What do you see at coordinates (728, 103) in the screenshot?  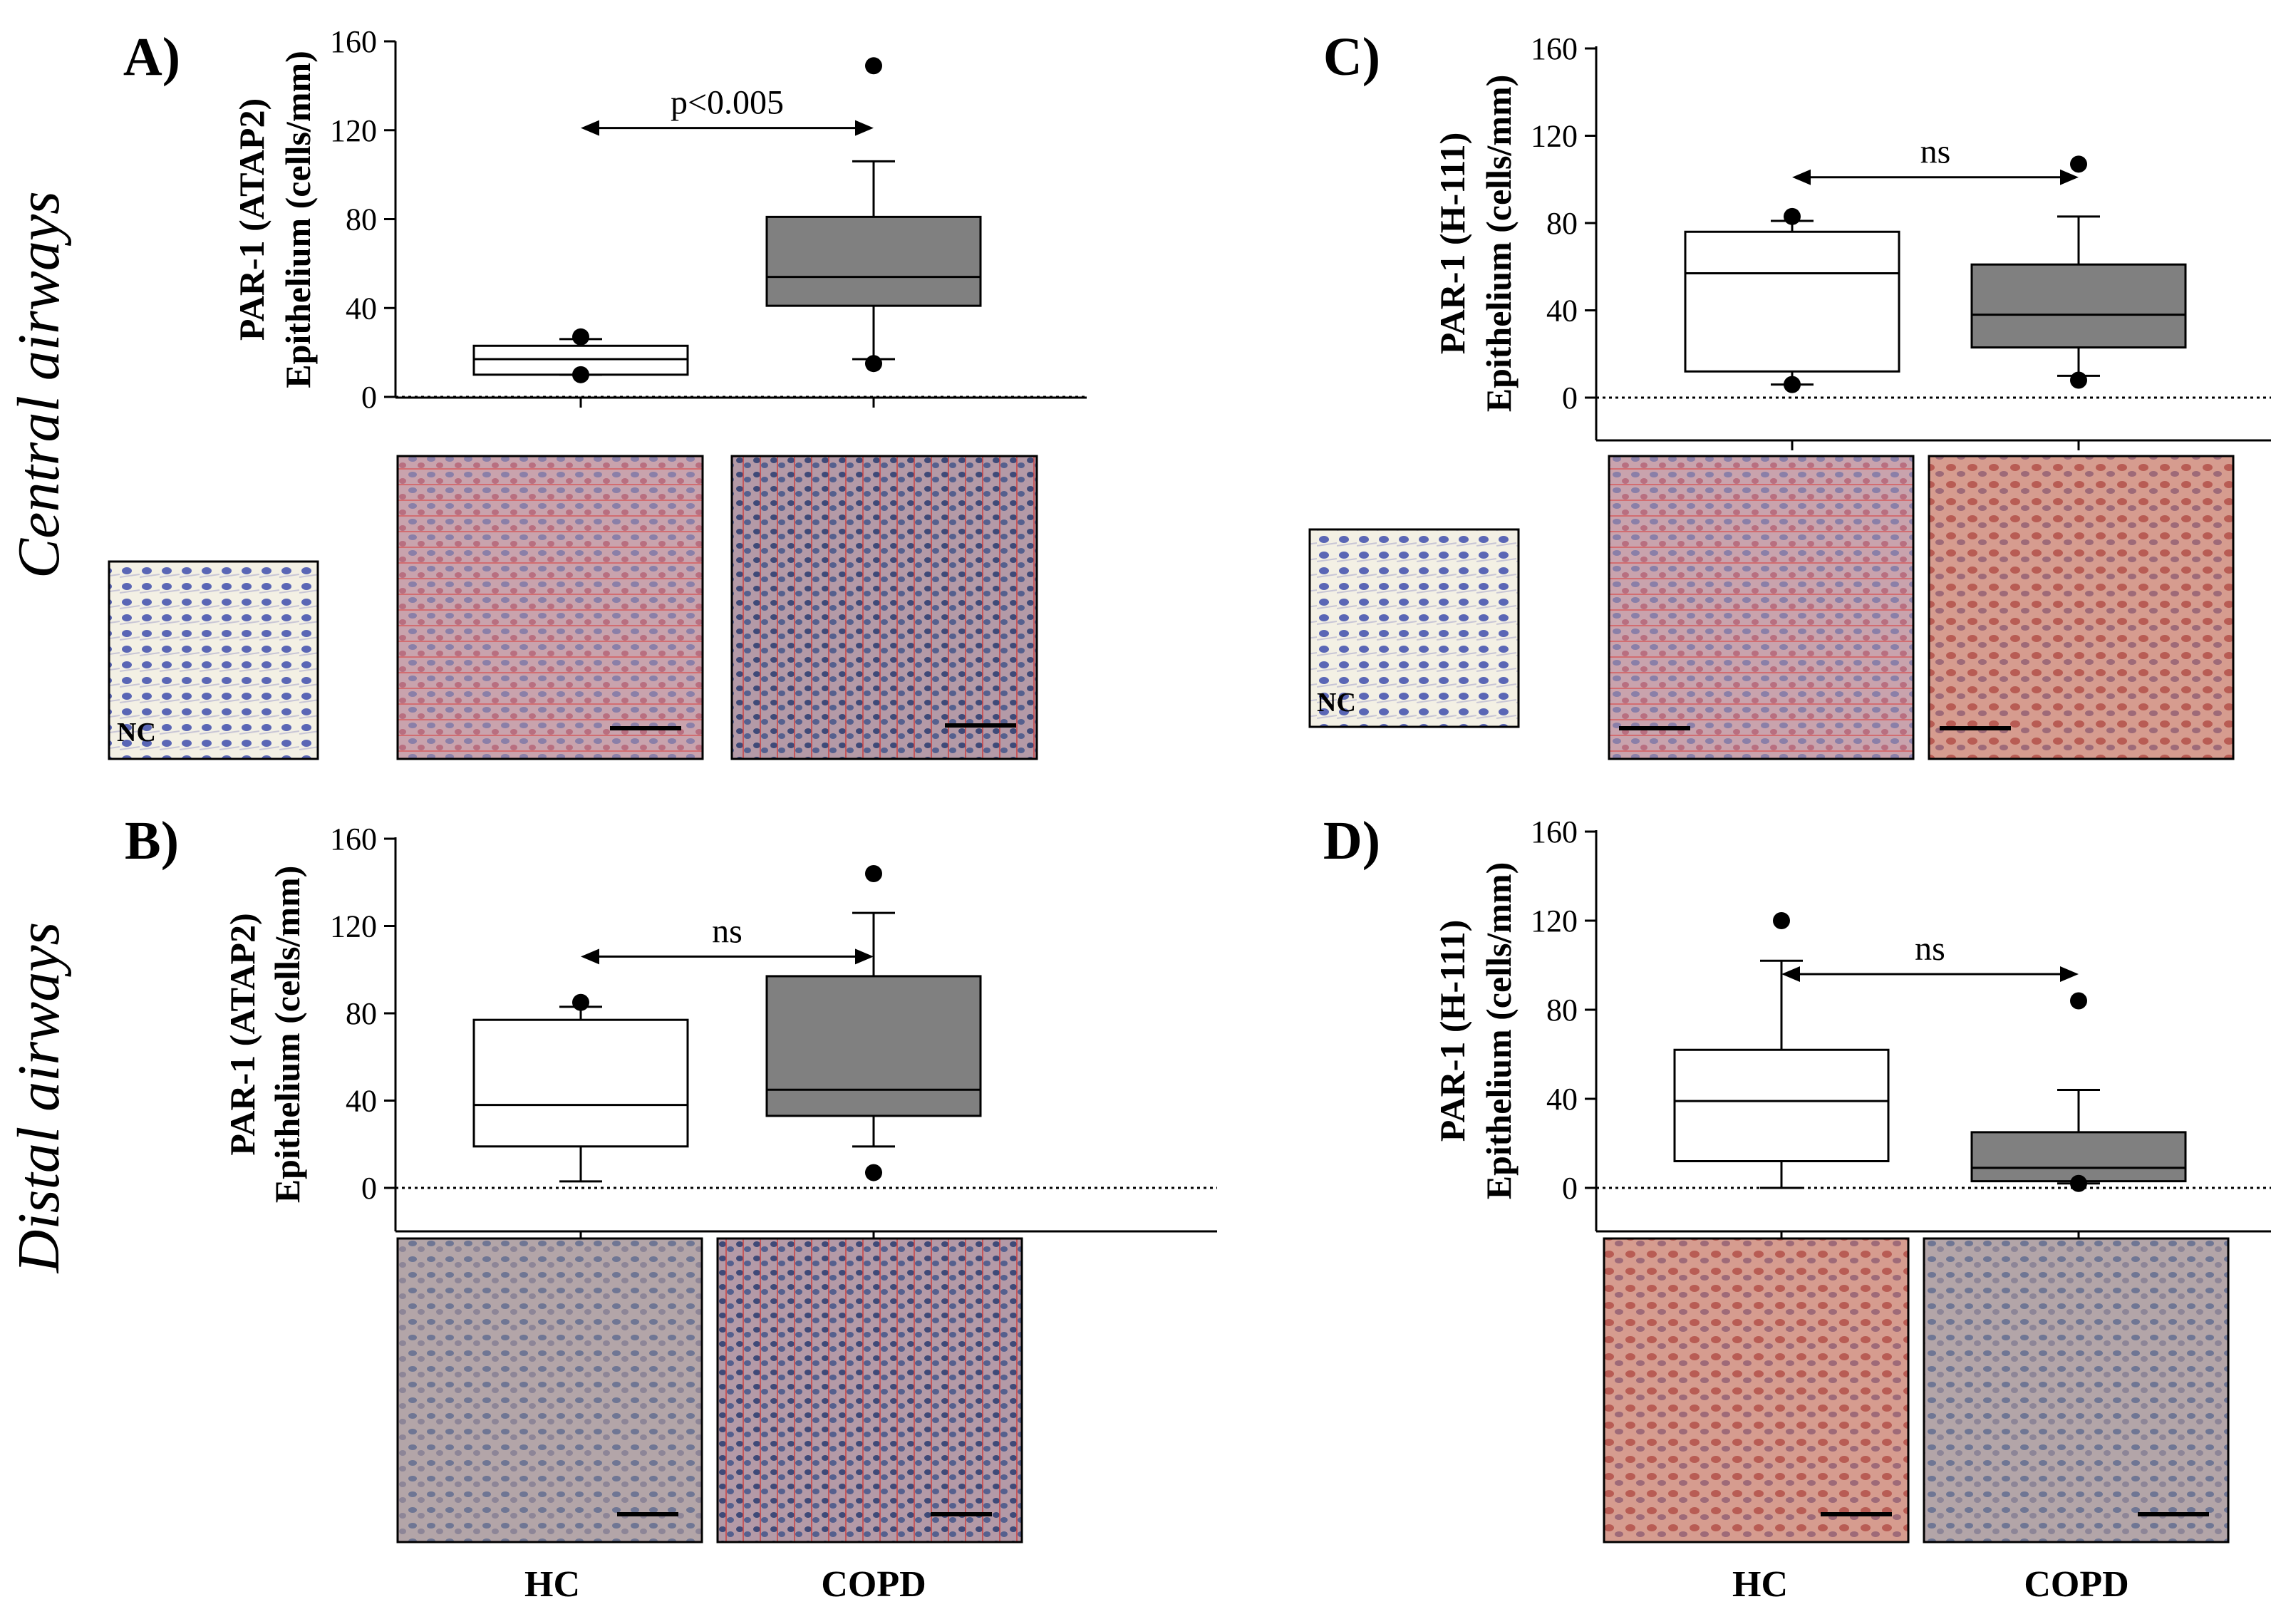 I see `significance-label: p<0.005` at bounding box center [728, 103].